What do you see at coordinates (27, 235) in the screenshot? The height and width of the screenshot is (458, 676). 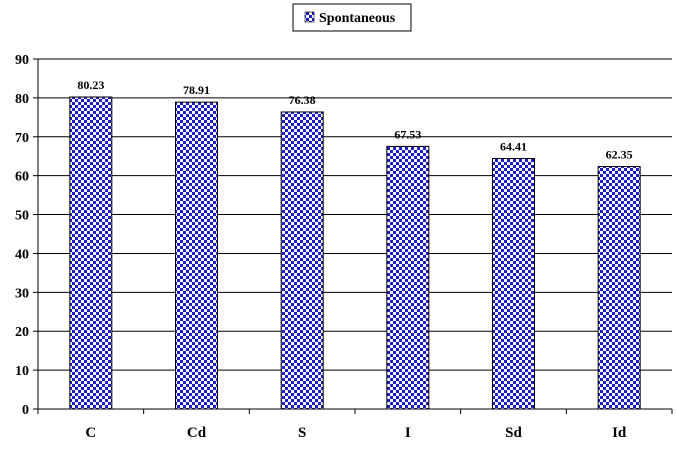 I see `y-axis: 0 10 20 30 40 50 60 70 80 90` at bounding box center [27, 235].